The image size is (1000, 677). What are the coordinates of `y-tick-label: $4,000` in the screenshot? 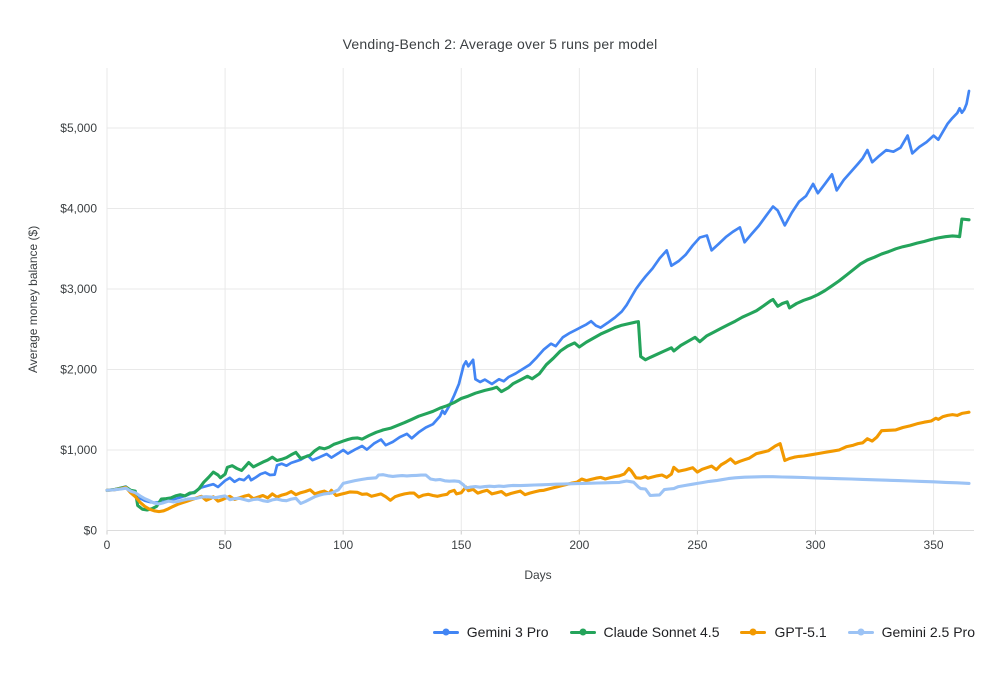 It's located at (78, 209).